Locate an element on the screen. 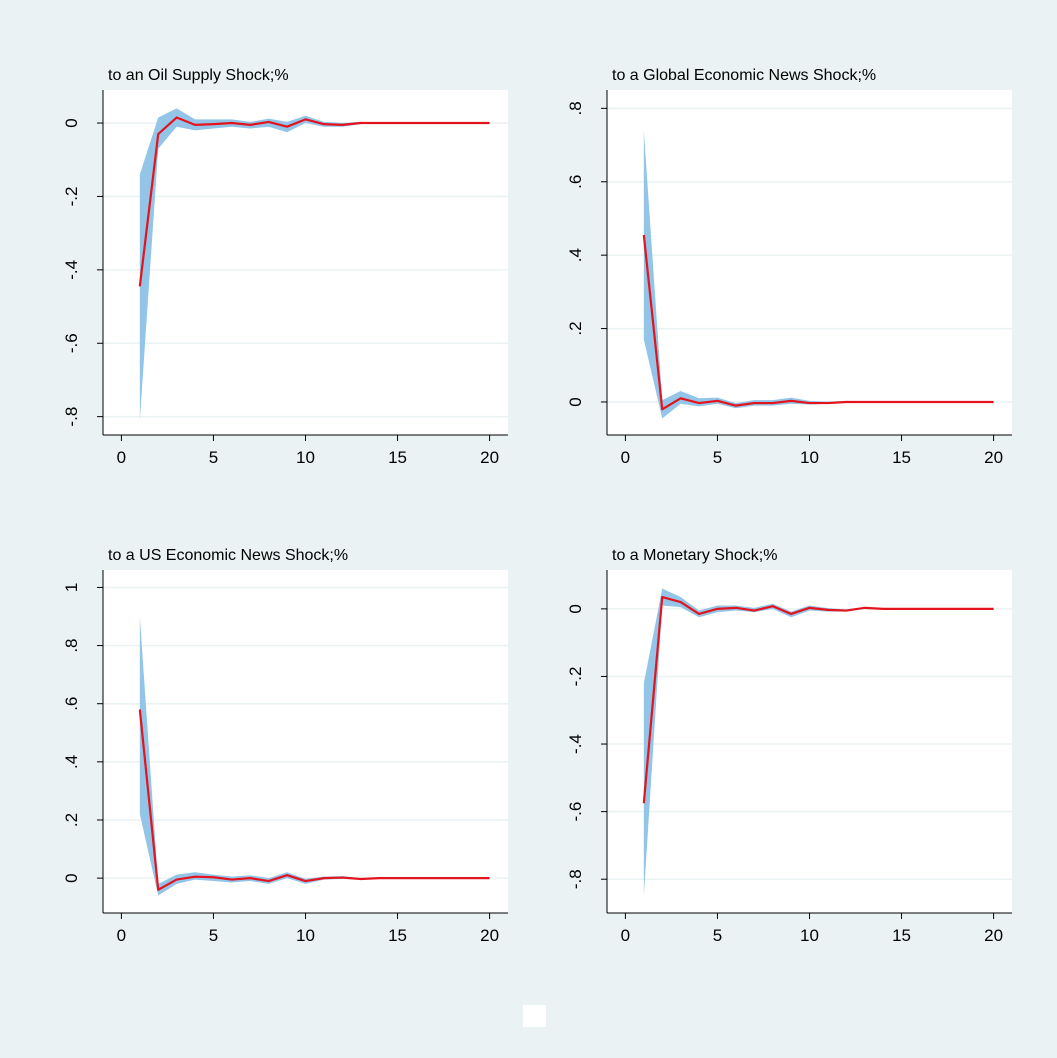 Image resolution: width=1057 pixels, height=1058 pixels. empty-legend is located at coordinates (534, 1016).